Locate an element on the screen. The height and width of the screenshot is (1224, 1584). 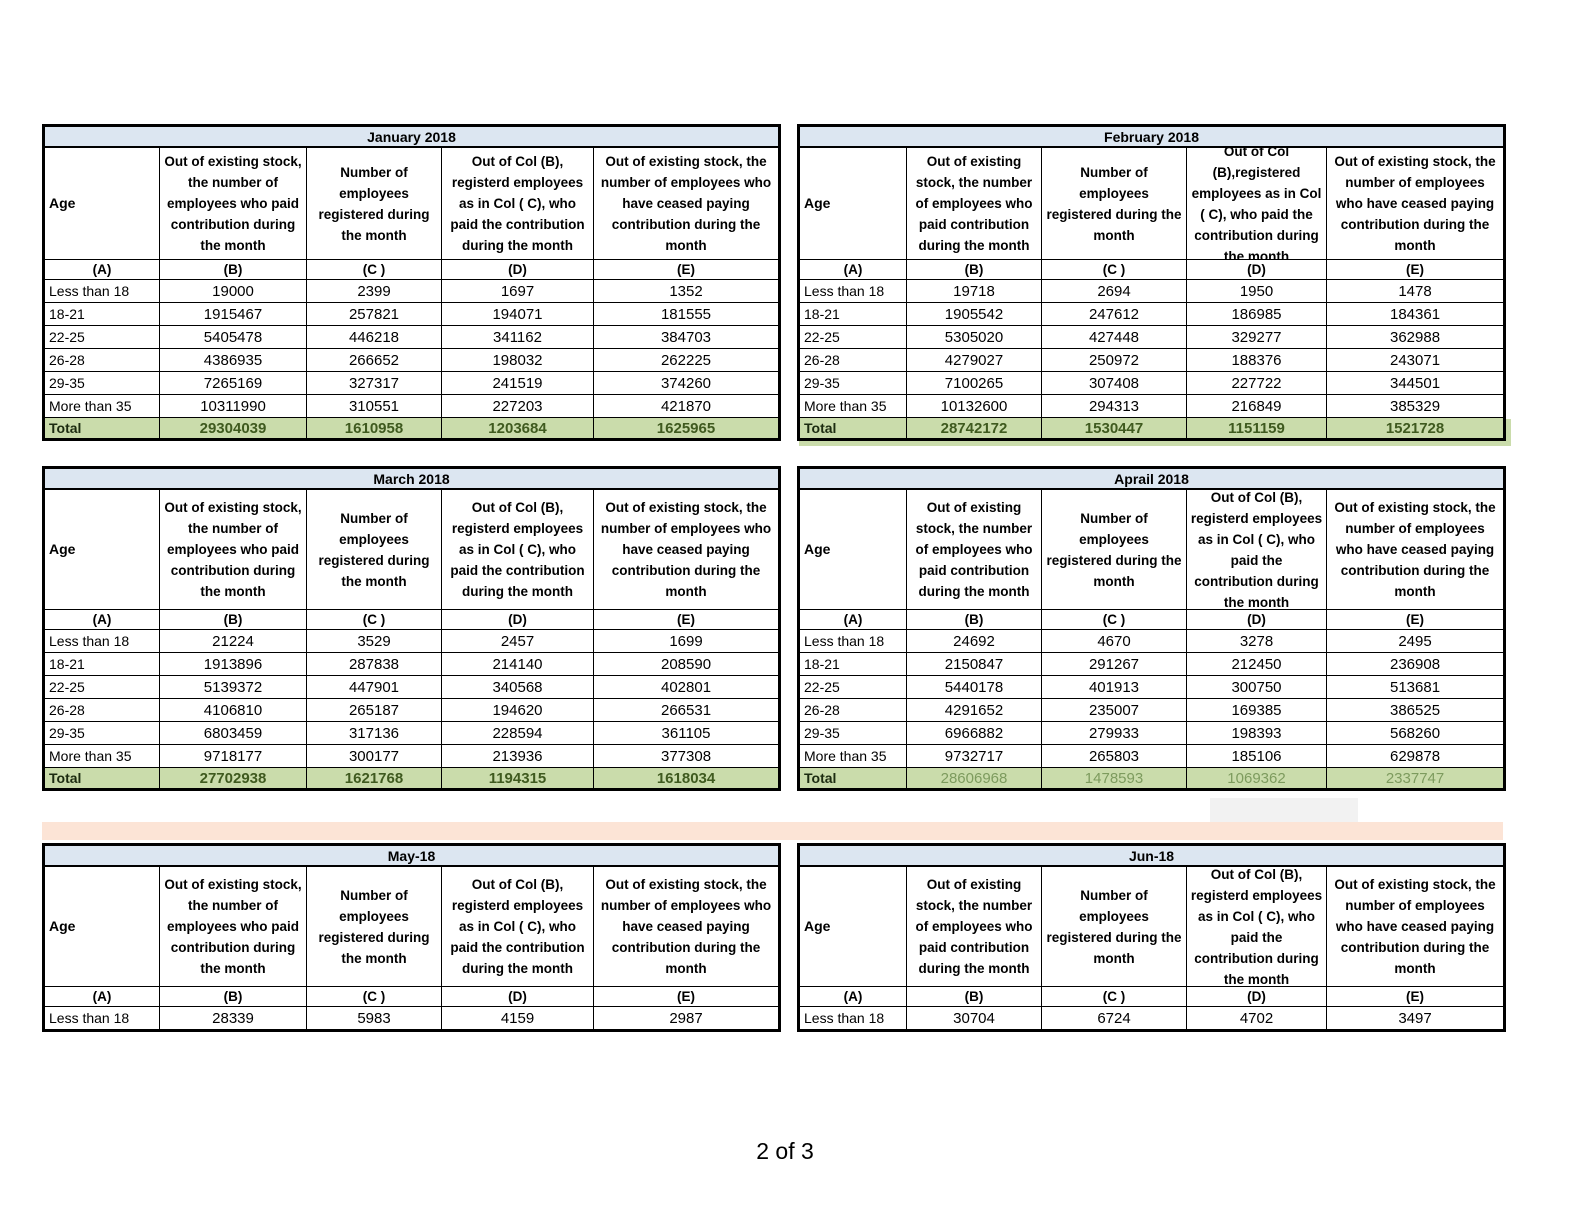
total-value-cell: 1151159 is located at coordinates (1256, 428).